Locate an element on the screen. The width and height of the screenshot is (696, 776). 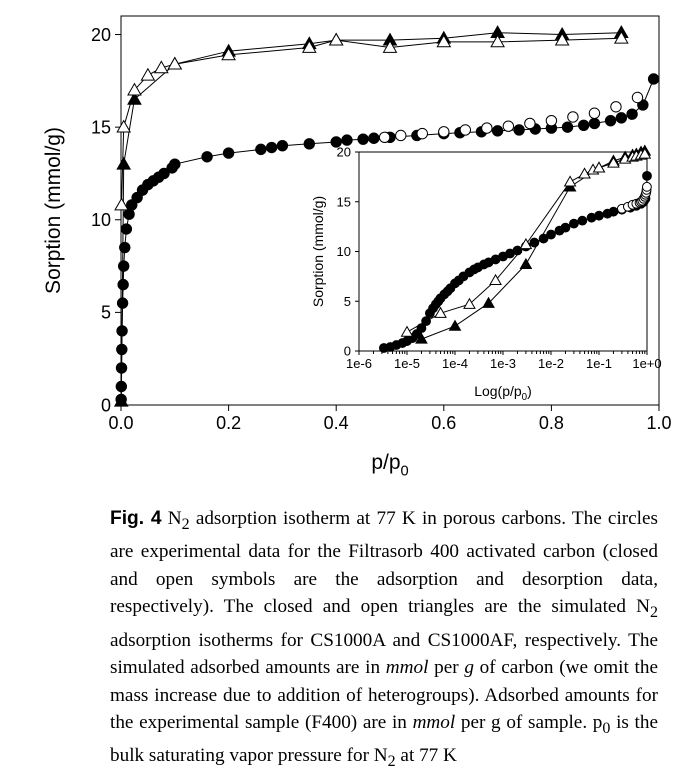
caption-text: per g of sample. p is located at coordinates (529, 723).